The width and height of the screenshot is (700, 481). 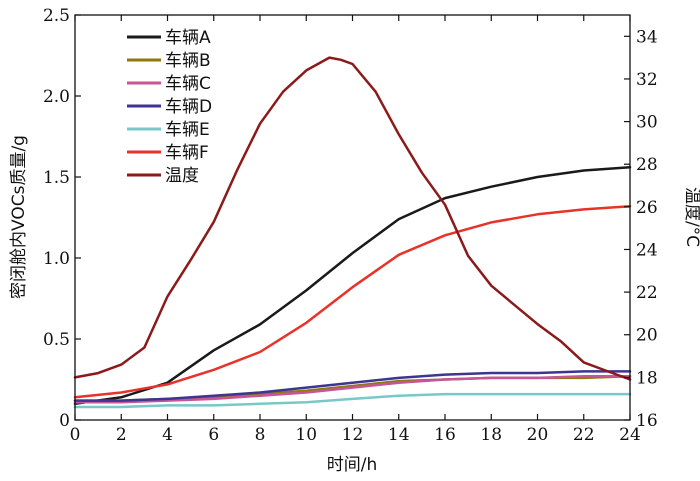 What do you see at coordinates (647, 80) in the screenshot?
I see `y2-tick-label: 32` at bounding box center [647, 80].